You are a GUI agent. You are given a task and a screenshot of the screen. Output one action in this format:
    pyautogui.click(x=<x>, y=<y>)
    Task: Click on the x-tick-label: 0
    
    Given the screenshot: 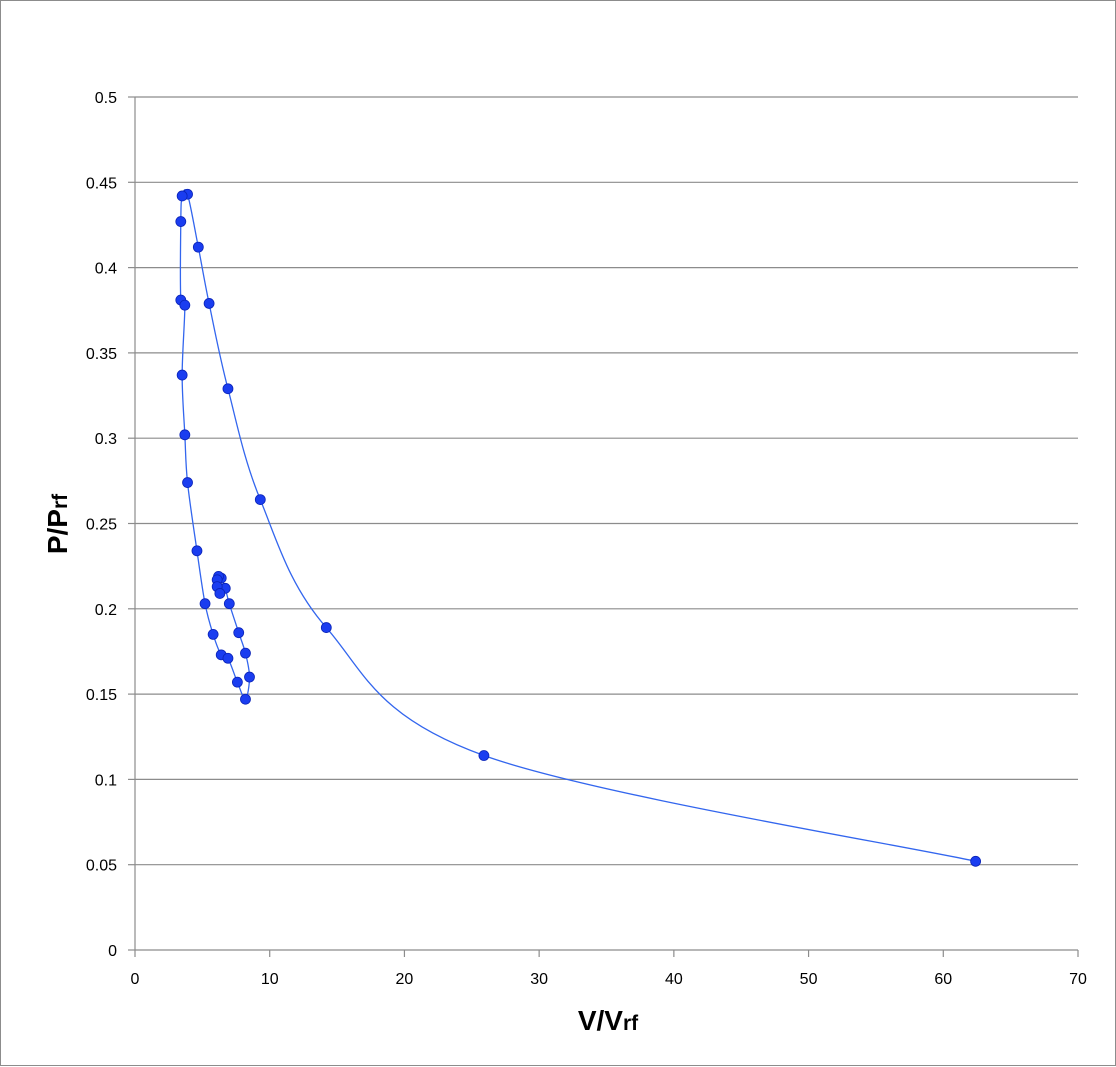 What is the action you would take?
    pyautogui.click(x=135, y=979)
    